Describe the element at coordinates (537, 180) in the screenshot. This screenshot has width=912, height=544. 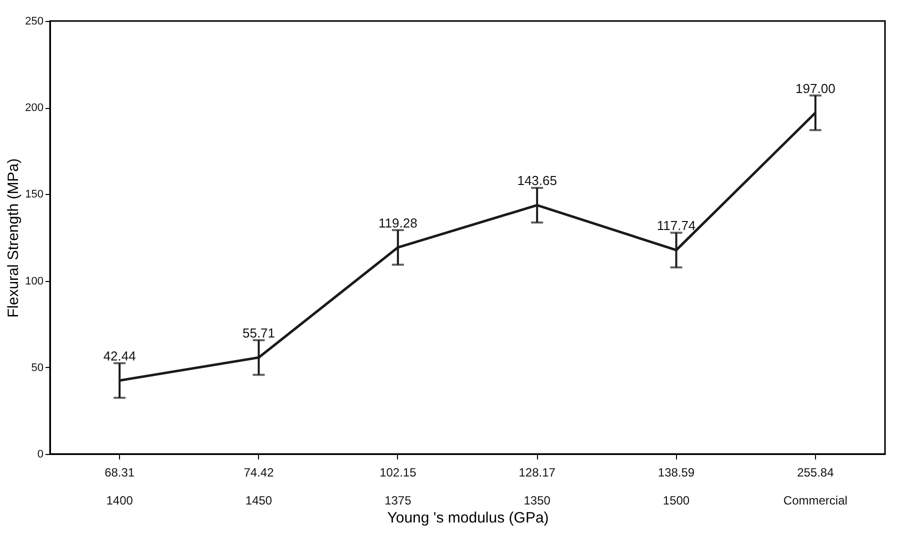
I see `data-label: 143.65` at that location.